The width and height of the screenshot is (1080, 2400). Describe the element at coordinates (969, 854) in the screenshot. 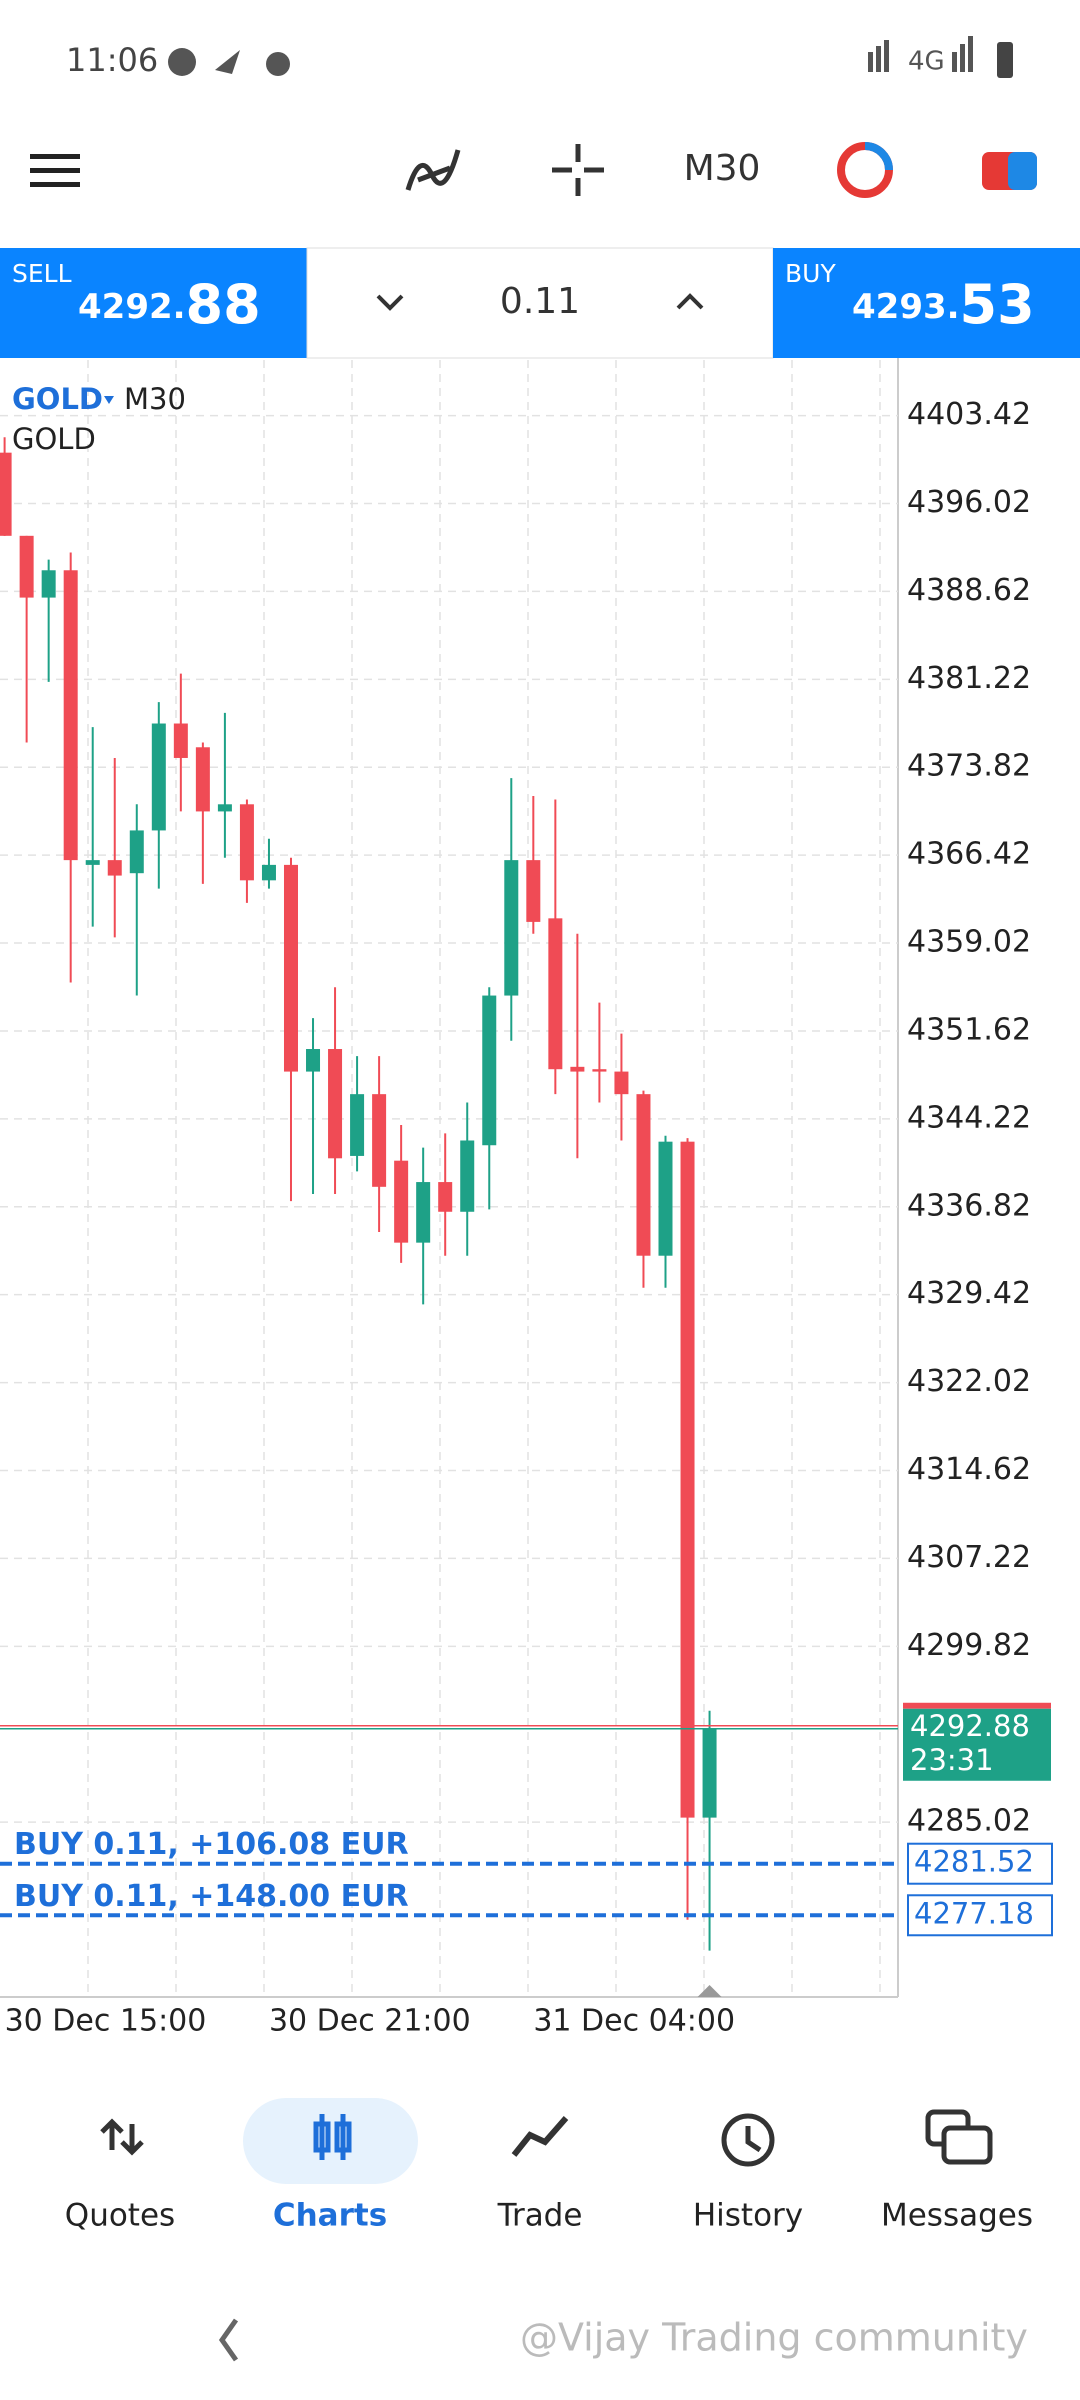

I see `y-tick-label: 4366.42` at that location.